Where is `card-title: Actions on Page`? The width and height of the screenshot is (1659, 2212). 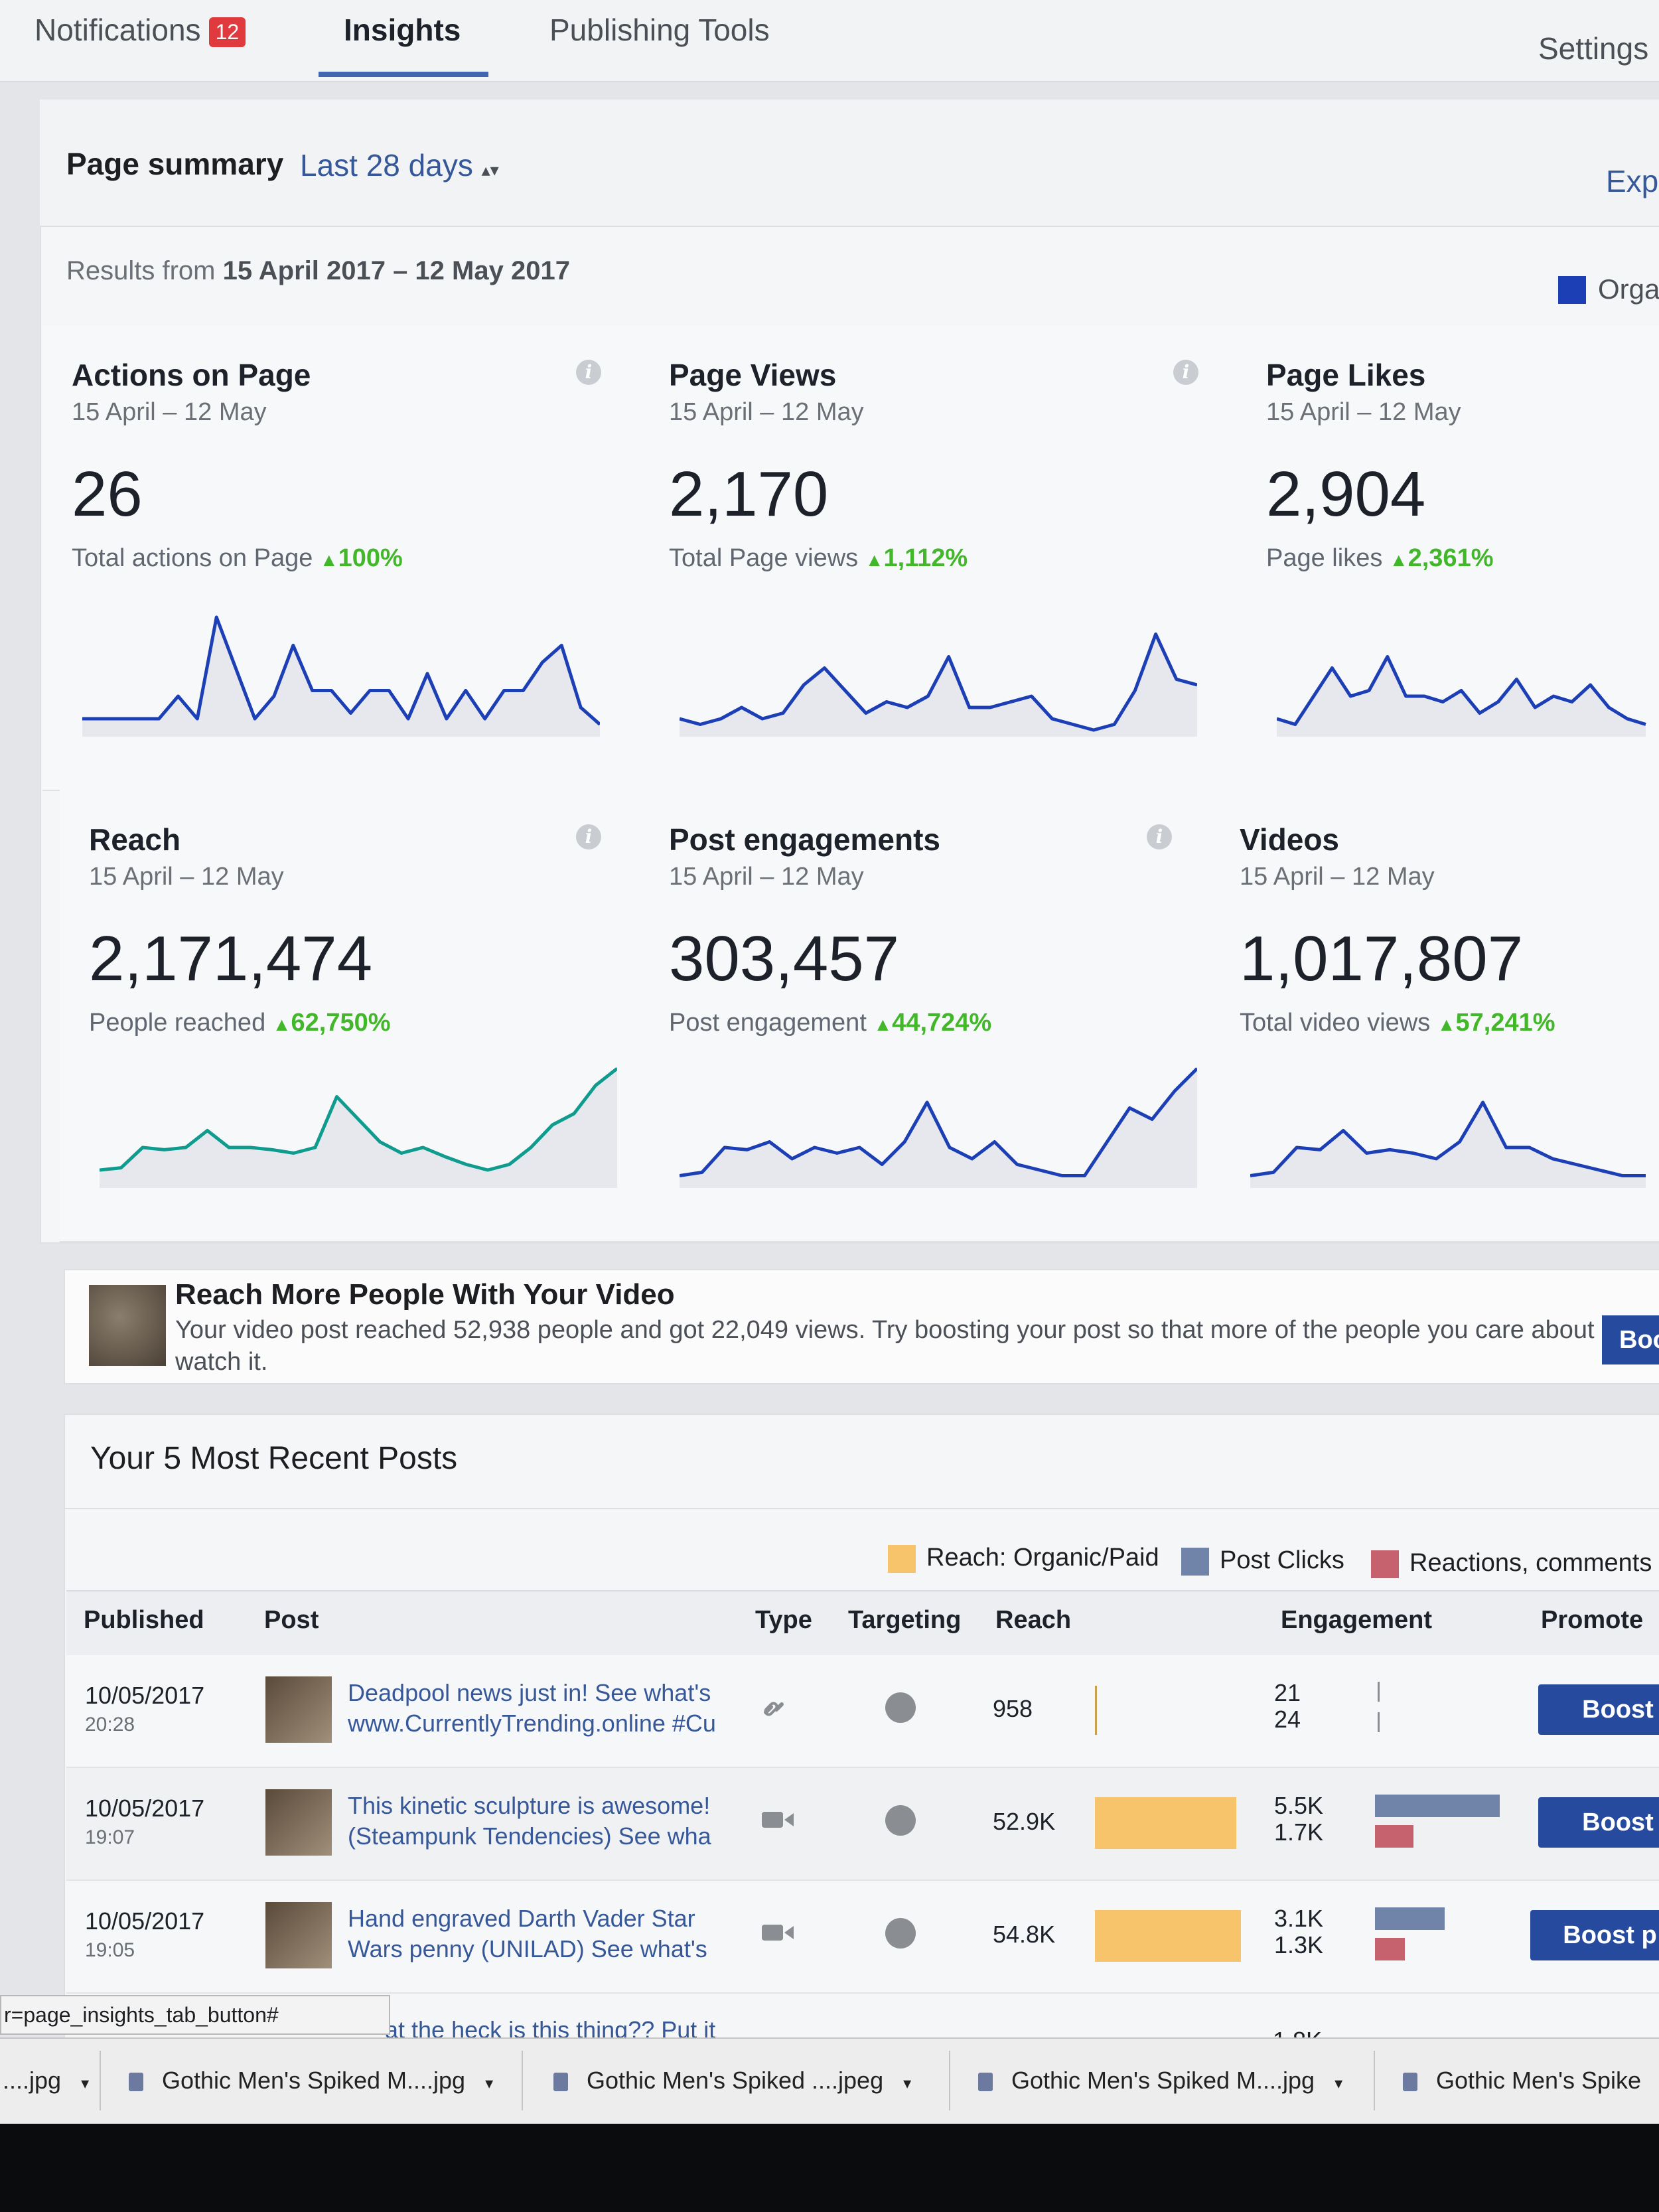 card-title: Actions on Page is located at coordinates (191, 375).